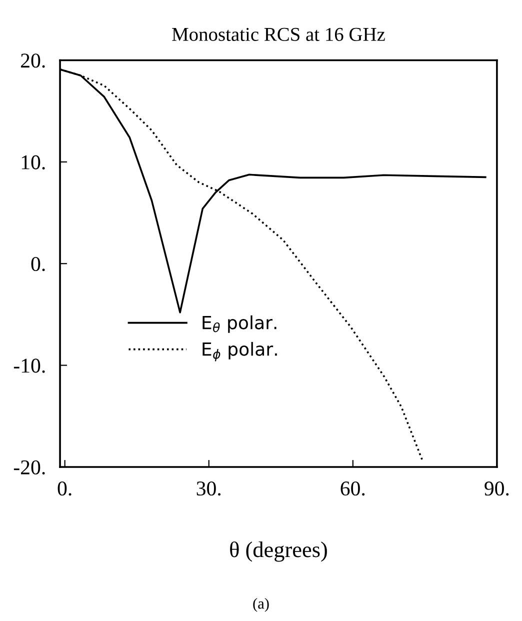 The height and width of the screenshot is (621, 522). Describe the element at coordinates (278, 551) in the screenshot. I see `x-axis-title: θ (degrees)` at that location.